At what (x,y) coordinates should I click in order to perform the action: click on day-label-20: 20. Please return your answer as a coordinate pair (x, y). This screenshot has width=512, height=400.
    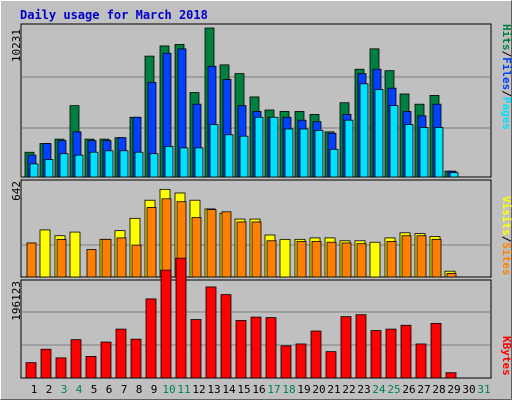
    Looking at the image, I should click on (318, 389).